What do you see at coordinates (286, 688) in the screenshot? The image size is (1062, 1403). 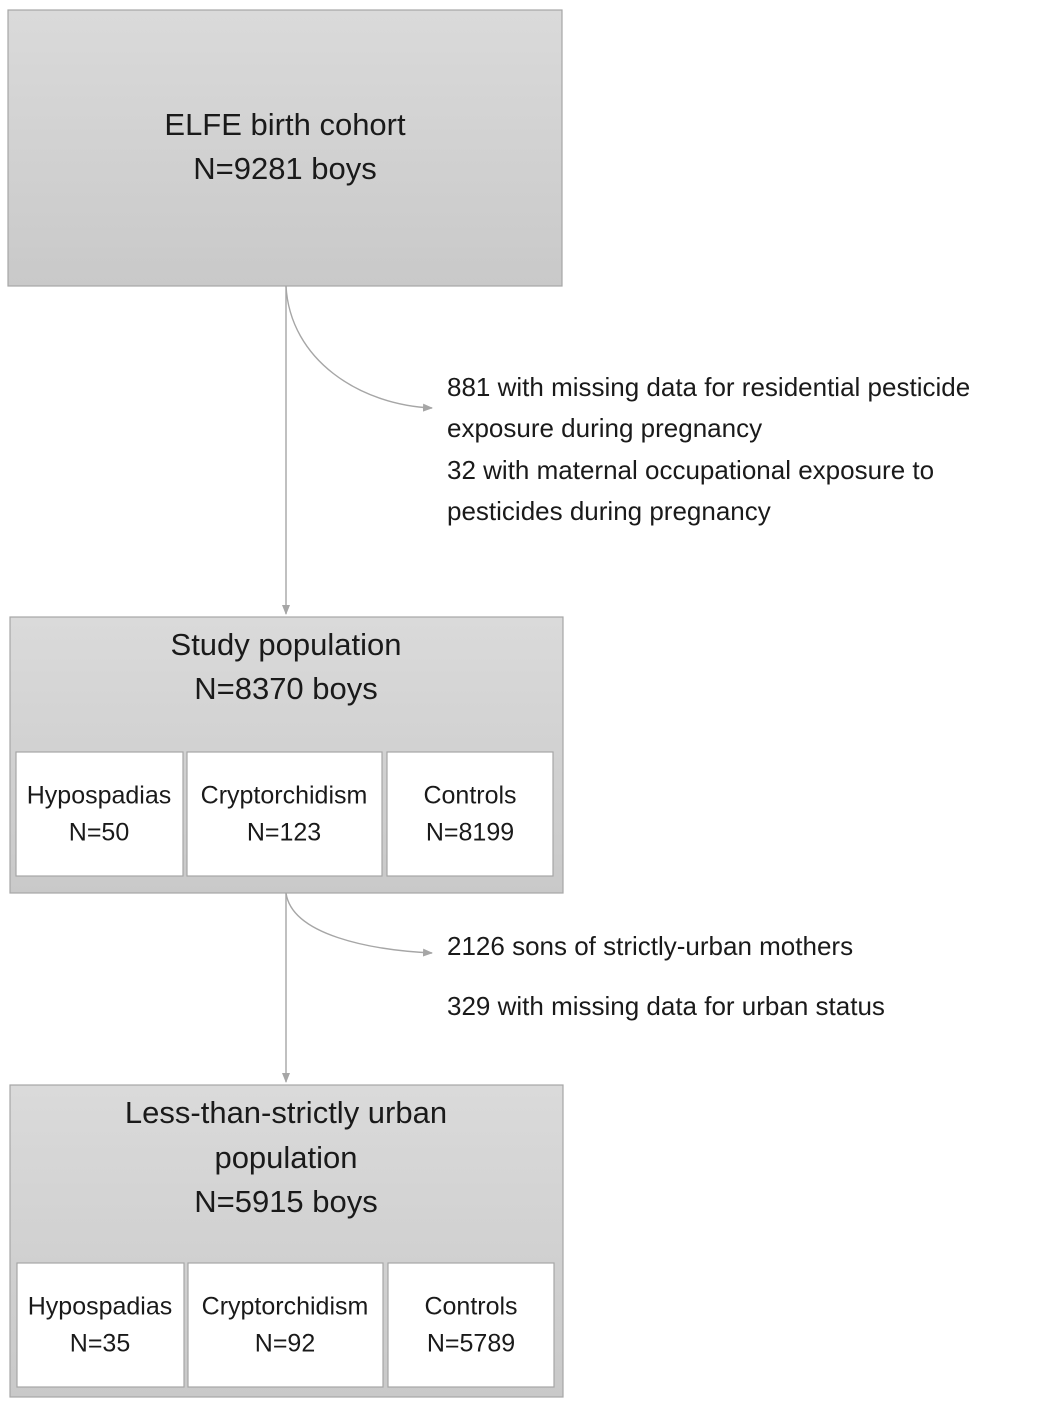 I see `box-count: N=8370 boys` at bounding box center [286, 688].